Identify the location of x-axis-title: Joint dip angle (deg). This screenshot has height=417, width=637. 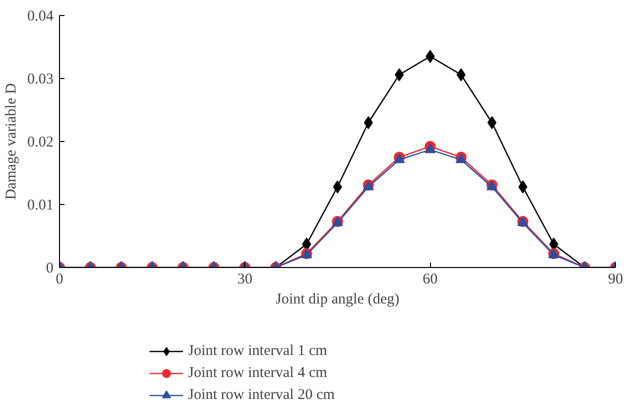
(338, 300).